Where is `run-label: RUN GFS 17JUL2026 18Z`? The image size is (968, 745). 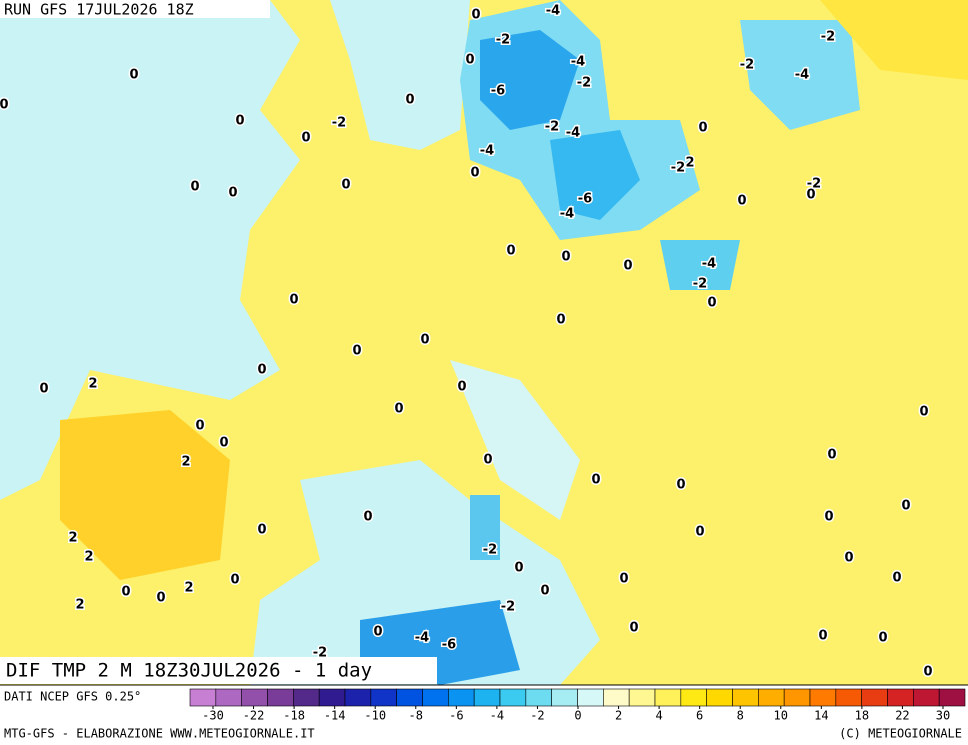 run-label: RUN GFS 17JUL2026 18Z is located at coordinates (99, 10).